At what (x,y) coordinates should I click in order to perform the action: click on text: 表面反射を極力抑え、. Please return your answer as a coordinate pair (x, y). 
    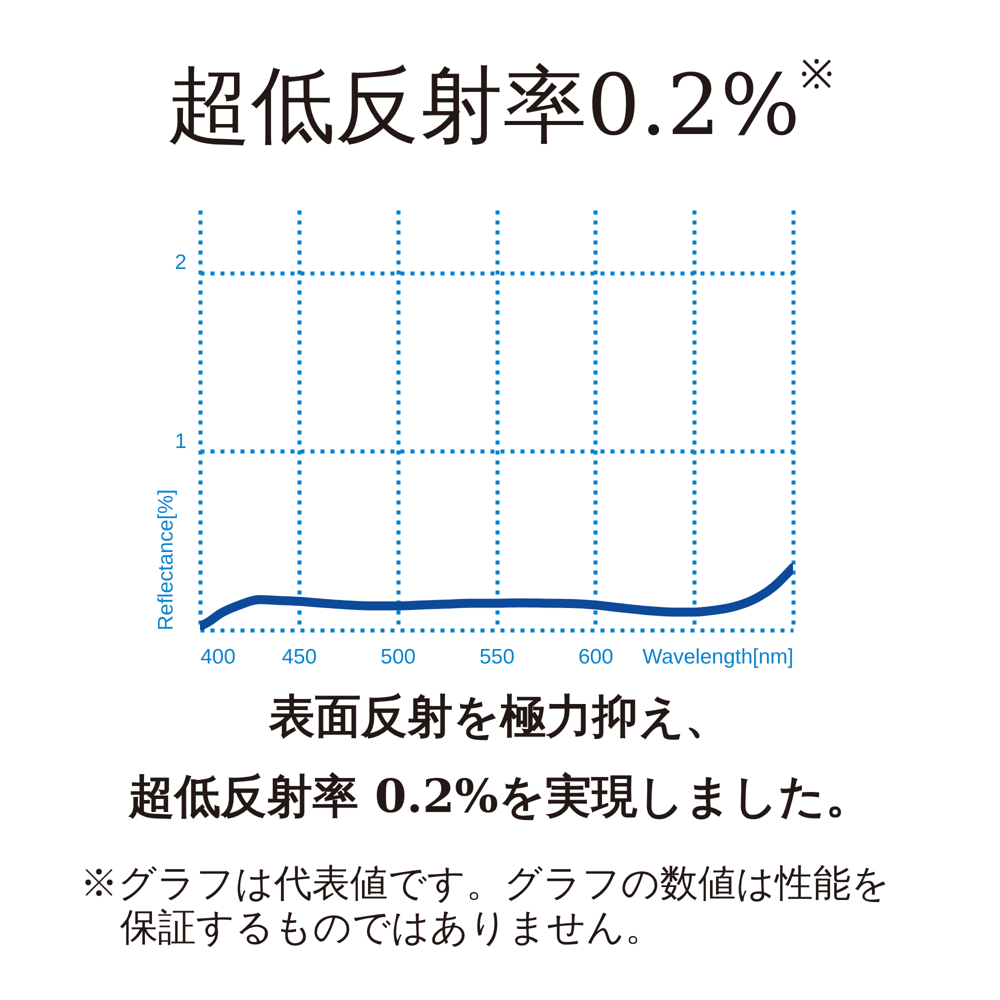
    Looking at the image, I should click on (500, 716).